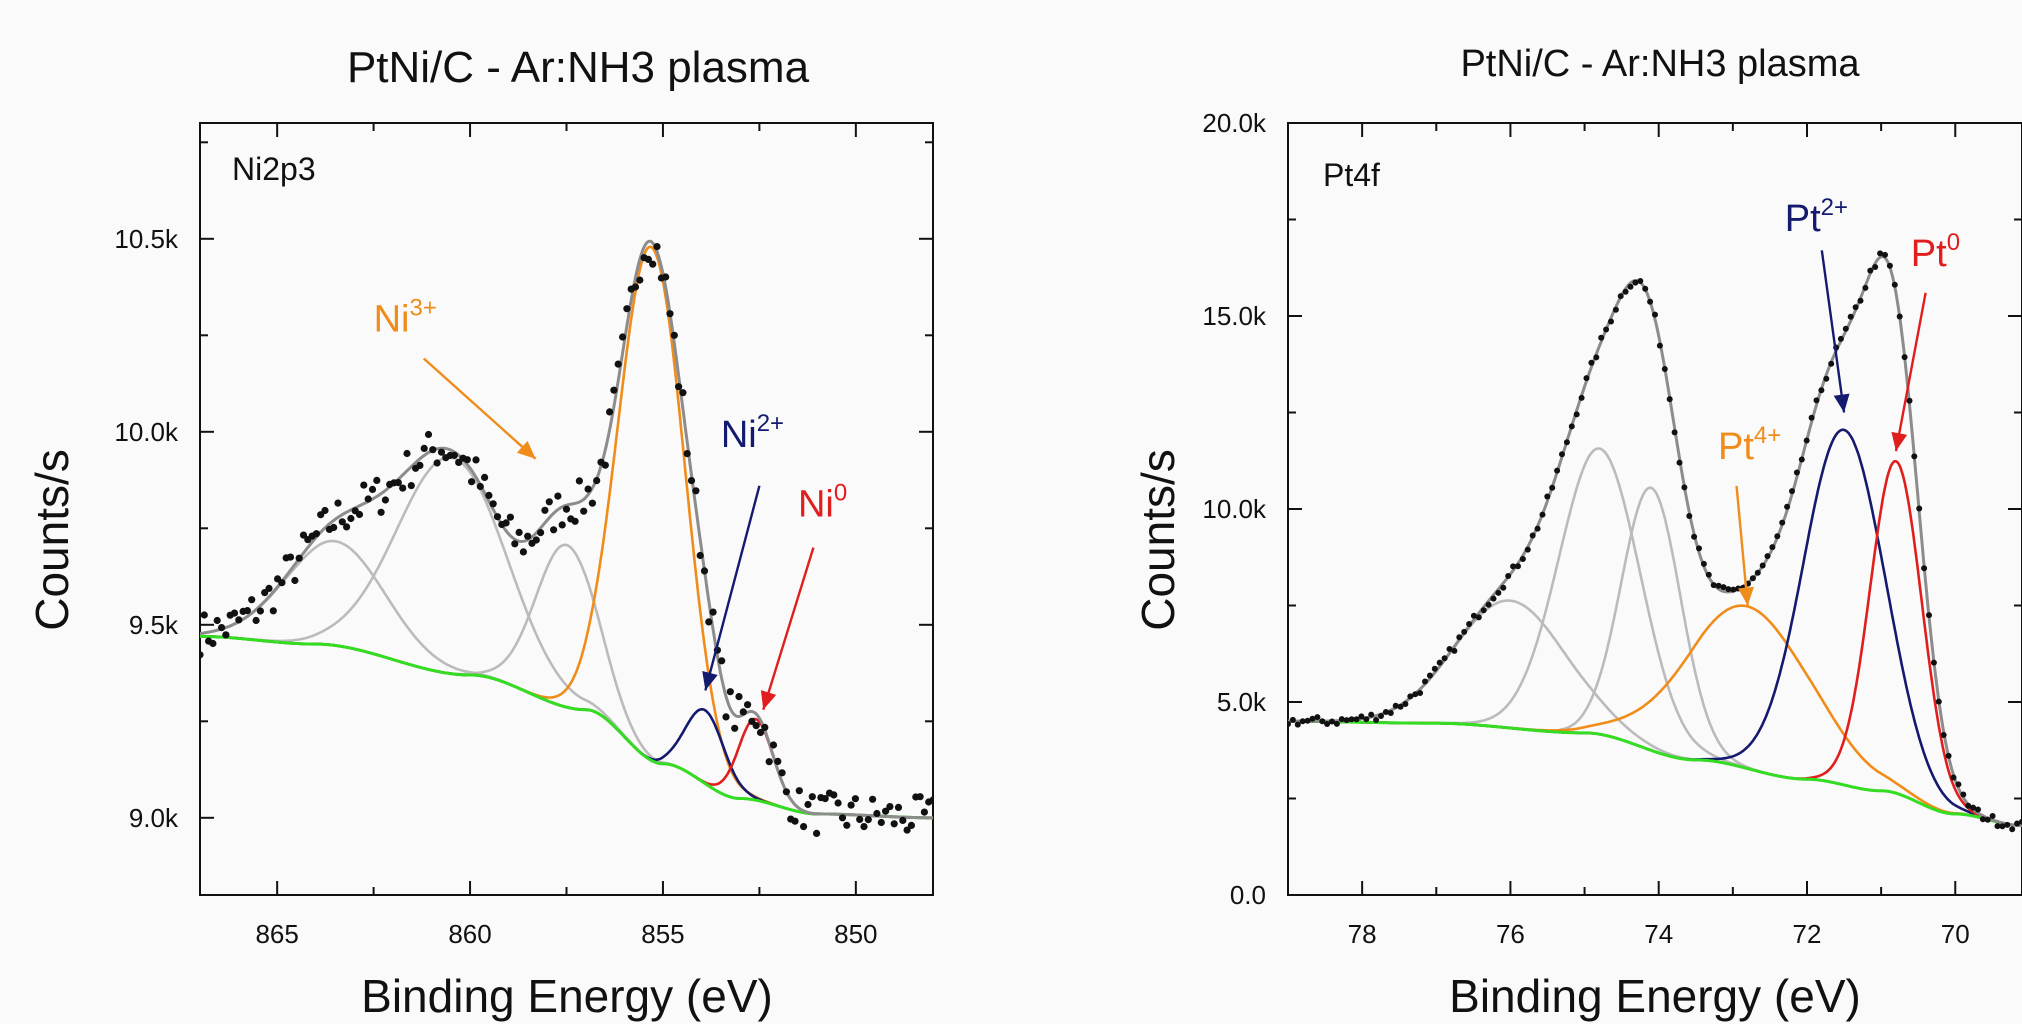 This screenshot has width=2022, height=1024. I want to click on ni2p3-y-tick-label: 10.0k, so click(146, 432).